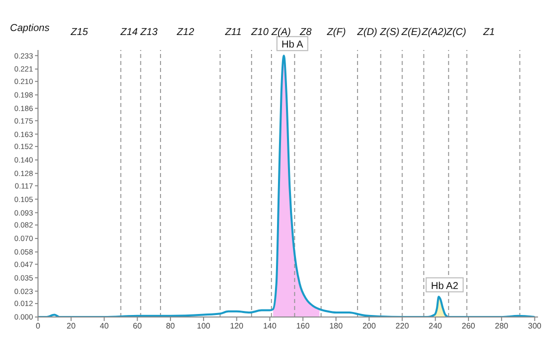 This screenshot has width=560, height=347. Describe the element at coordinates (306, 32) in the screenshot. I see `ref-line-label: Z8` at that location.